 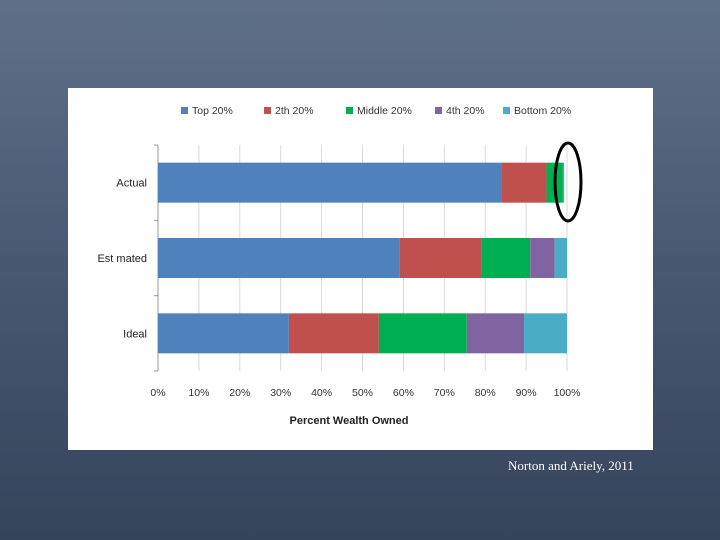 What do you see at coordinates (526, 393) in the screenshot?
I see `x-tick-label: 90%` at bounding box center [526, 393].